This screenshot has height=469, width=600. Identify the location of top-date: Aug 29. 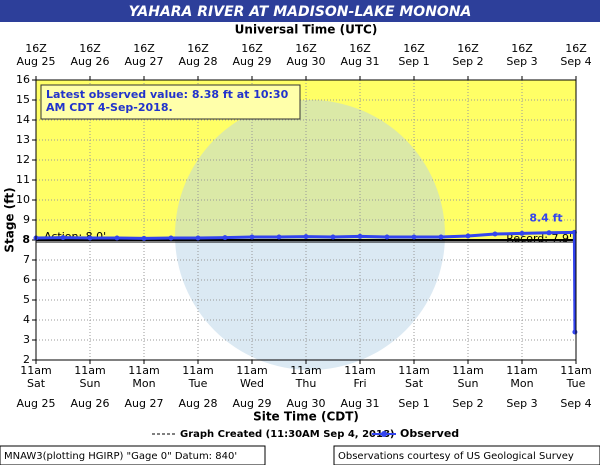
(252, 61).